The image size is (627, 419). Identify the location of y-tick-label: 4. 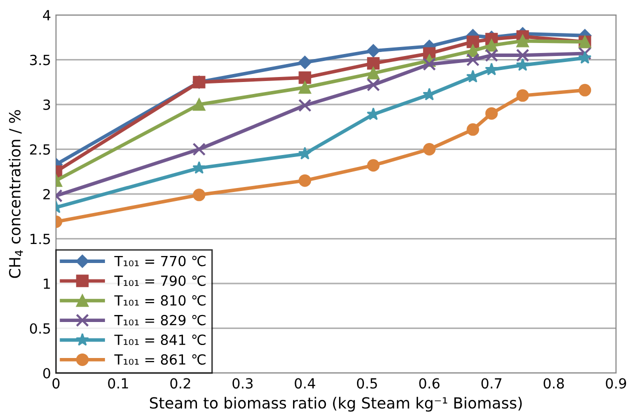
(46, 15).